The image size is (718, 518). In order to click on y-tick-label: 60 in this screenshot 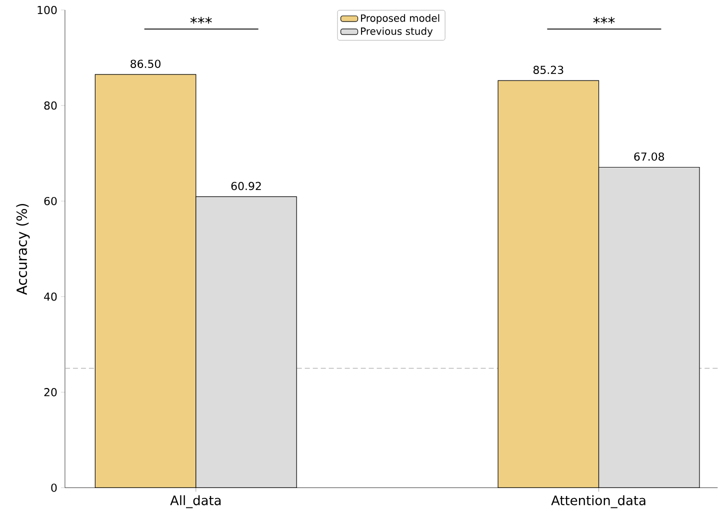, I will do `click(50, 201)`.